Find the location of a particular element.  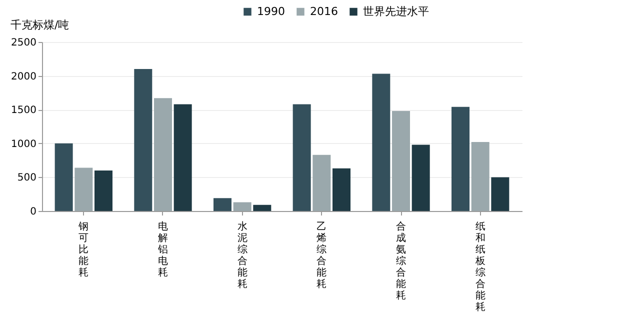

x-tick-label: 钢可比能耗 is located at coordinates (83, 250).